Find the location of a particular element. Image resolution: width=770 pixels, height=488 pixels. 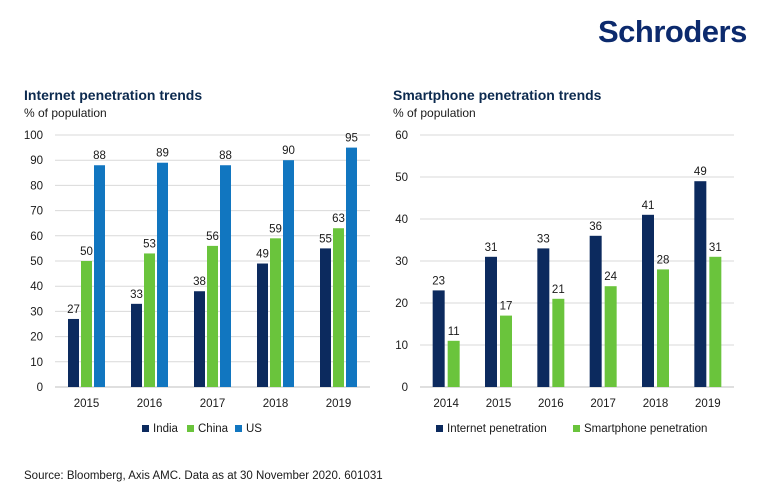

c1-ytick-label: 10 is located at coordinates (36, 363).